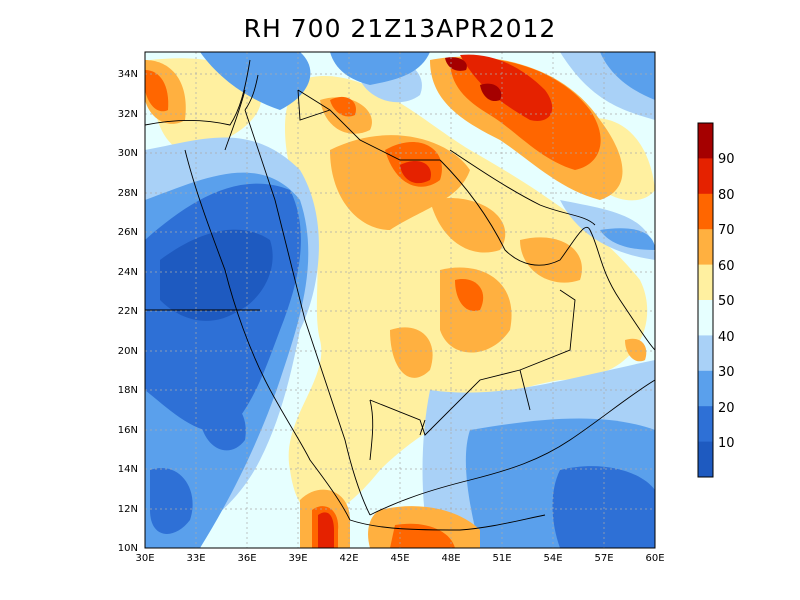 The height and width of the screenshot is (600, 800). What do you see at coordinates (246, 558) in the screenshot?
I see `lon-label: 36E` at bounding box center [246, 558].